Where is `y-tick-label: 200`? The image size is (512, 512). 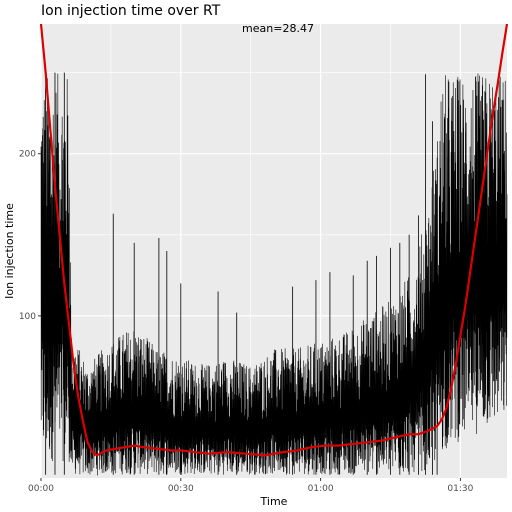 y-tick-label: 200 is located at coordinates (27, 155).